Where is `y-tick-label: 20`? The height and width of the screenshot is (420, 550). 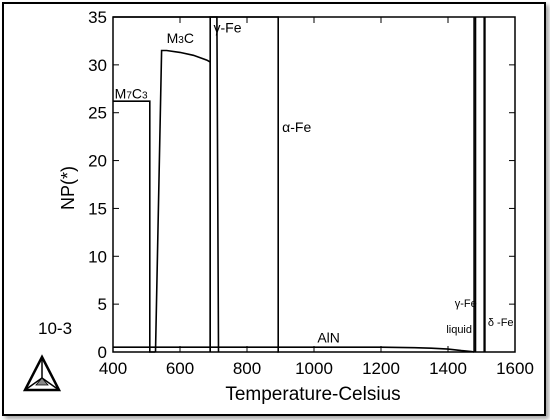 y-tick-label: 20 is located at coordinates (97, 161).